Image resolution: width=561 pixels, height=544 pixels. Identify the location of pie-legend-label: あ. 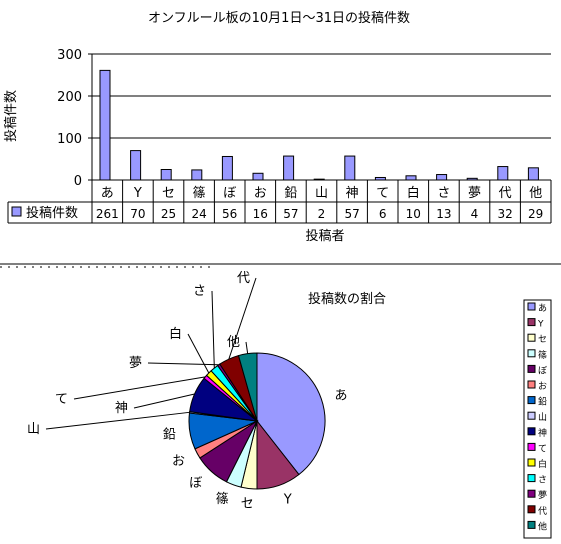
(542, 308).